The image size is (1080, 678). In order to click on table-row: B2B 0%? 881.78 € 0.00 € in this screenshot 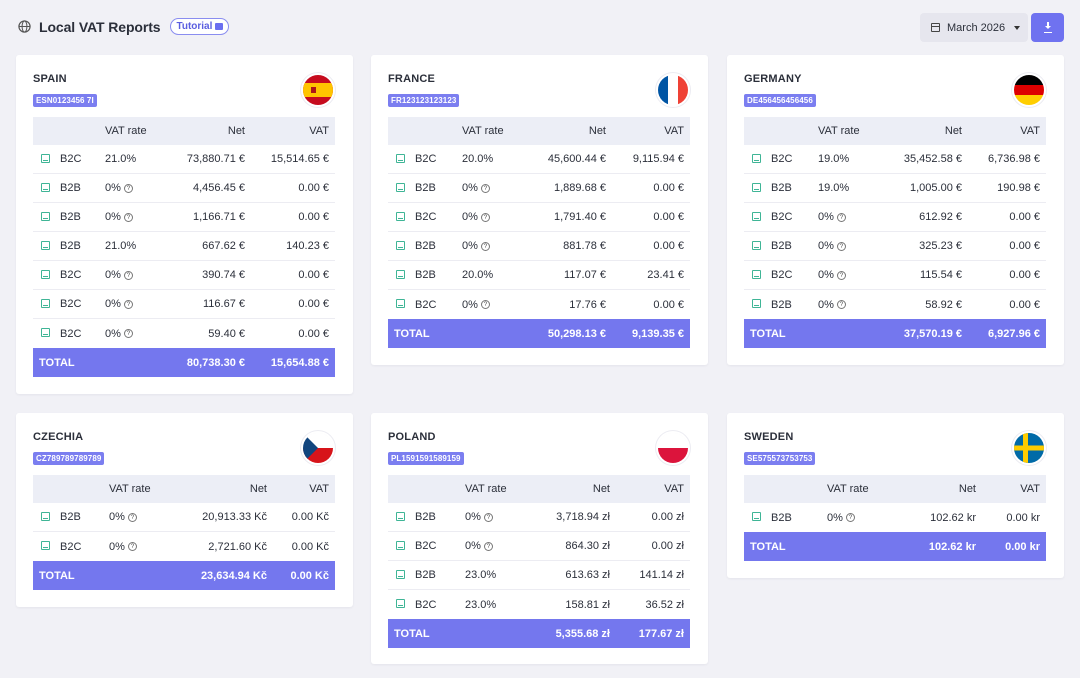, I will do `click(539, 246)`.